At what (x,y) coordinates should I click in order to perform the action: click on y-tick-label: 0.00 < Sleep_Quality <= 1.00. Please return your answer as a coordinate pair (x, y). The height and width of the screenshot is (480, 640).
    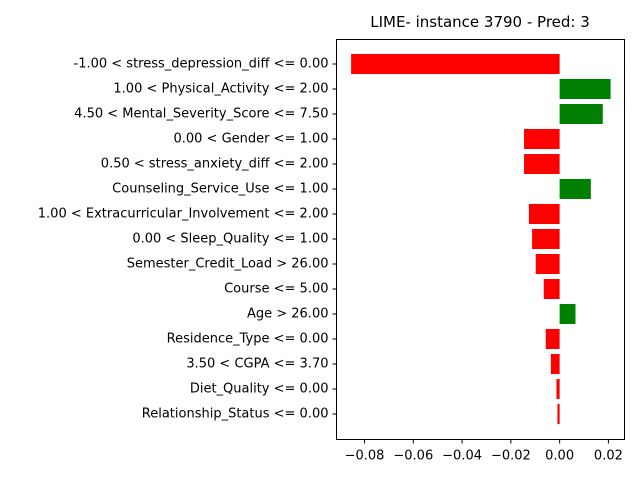
    Looking at the image, I should click on (230, 239).